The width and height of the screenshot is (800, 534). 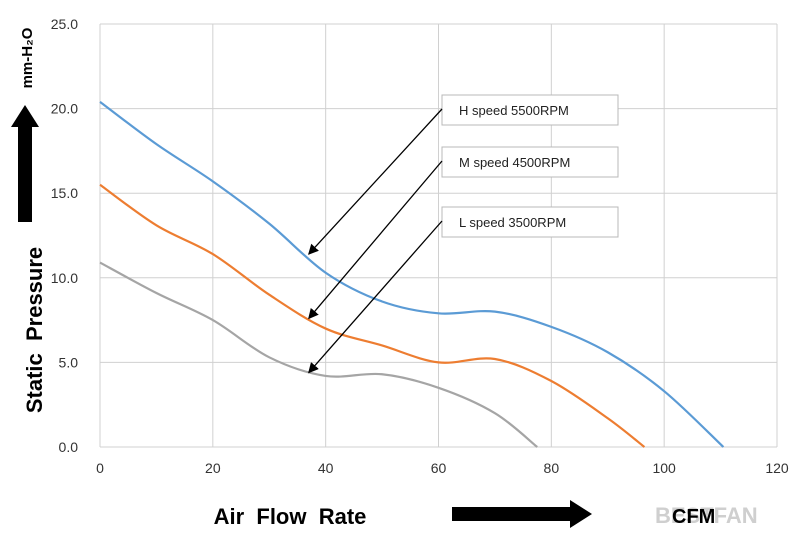 I want to click on y-axis-unit: mm-H₂O, so click(x=27, y=57).